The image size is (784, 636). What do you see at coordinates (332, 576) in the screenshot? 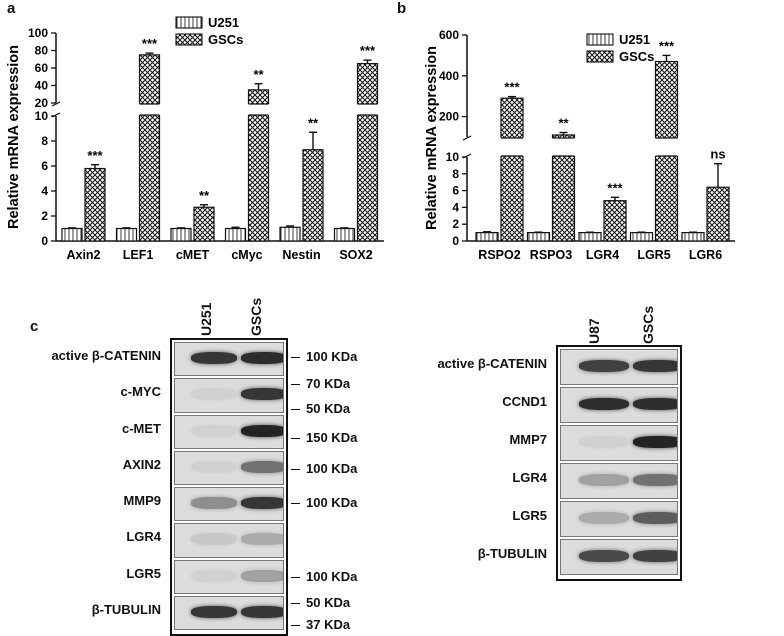
I see `mw-marker-label: 100 KDa` at bounding box center [332, 576].